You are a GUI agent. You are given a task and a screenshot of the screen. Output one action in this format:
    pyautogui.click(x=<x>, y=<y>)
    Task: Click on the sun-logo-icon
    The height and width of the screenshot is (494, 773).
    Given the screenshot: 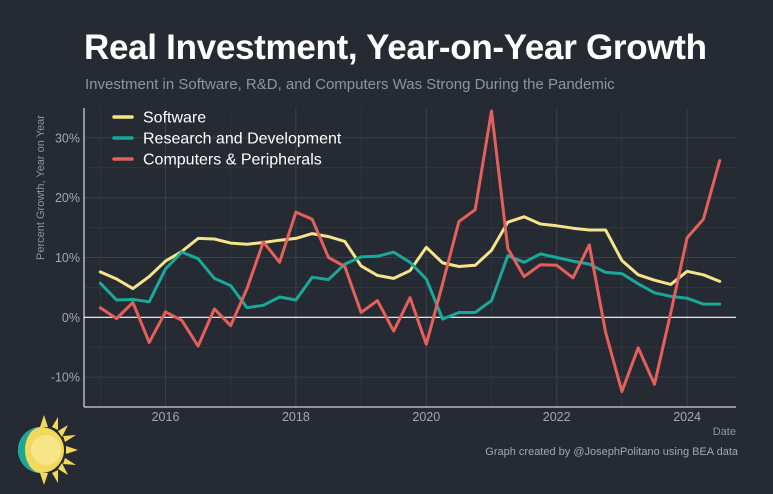 What is the action you would take?
    pyautogui.click(x=48, y=450)
    